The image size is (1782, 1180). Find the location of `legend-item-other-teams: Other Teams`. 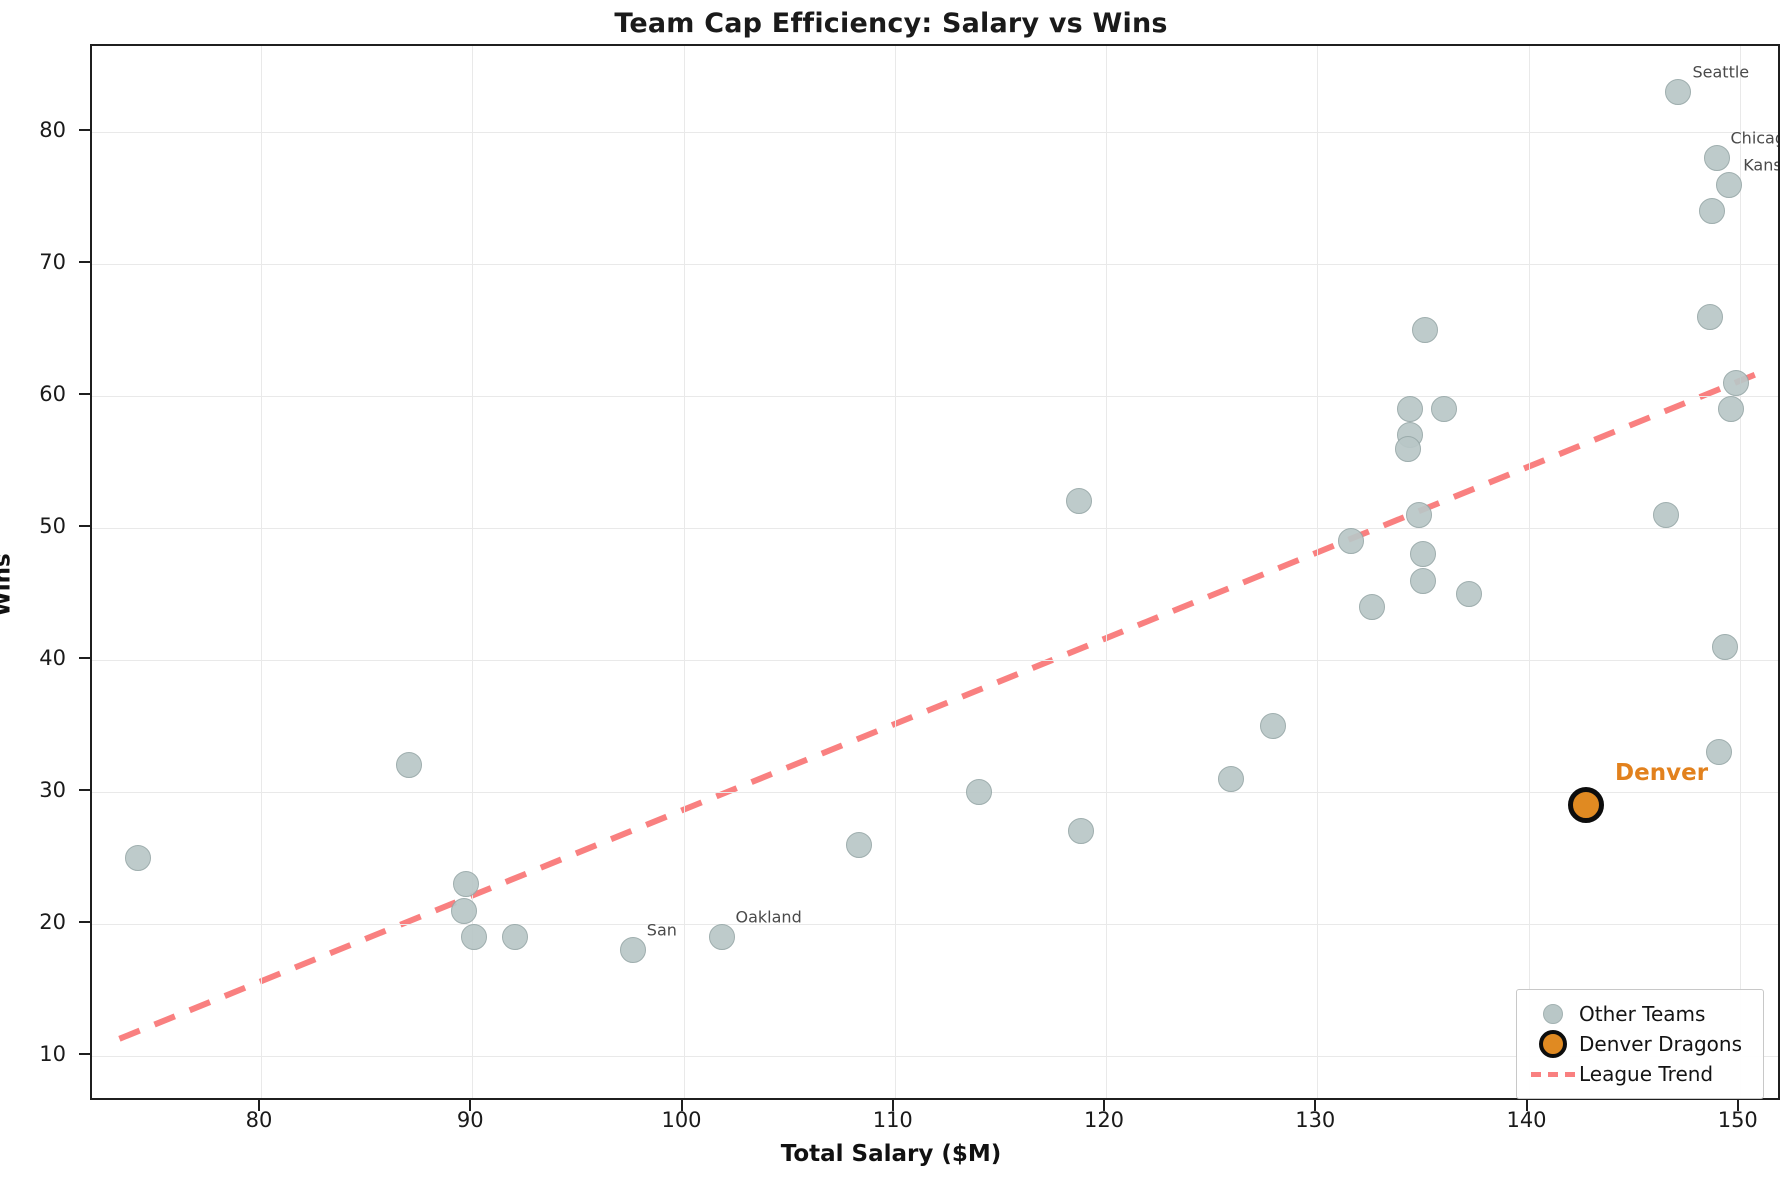

legend-item-other-teams: Other Teams is located at coordinates (1639, 1014).